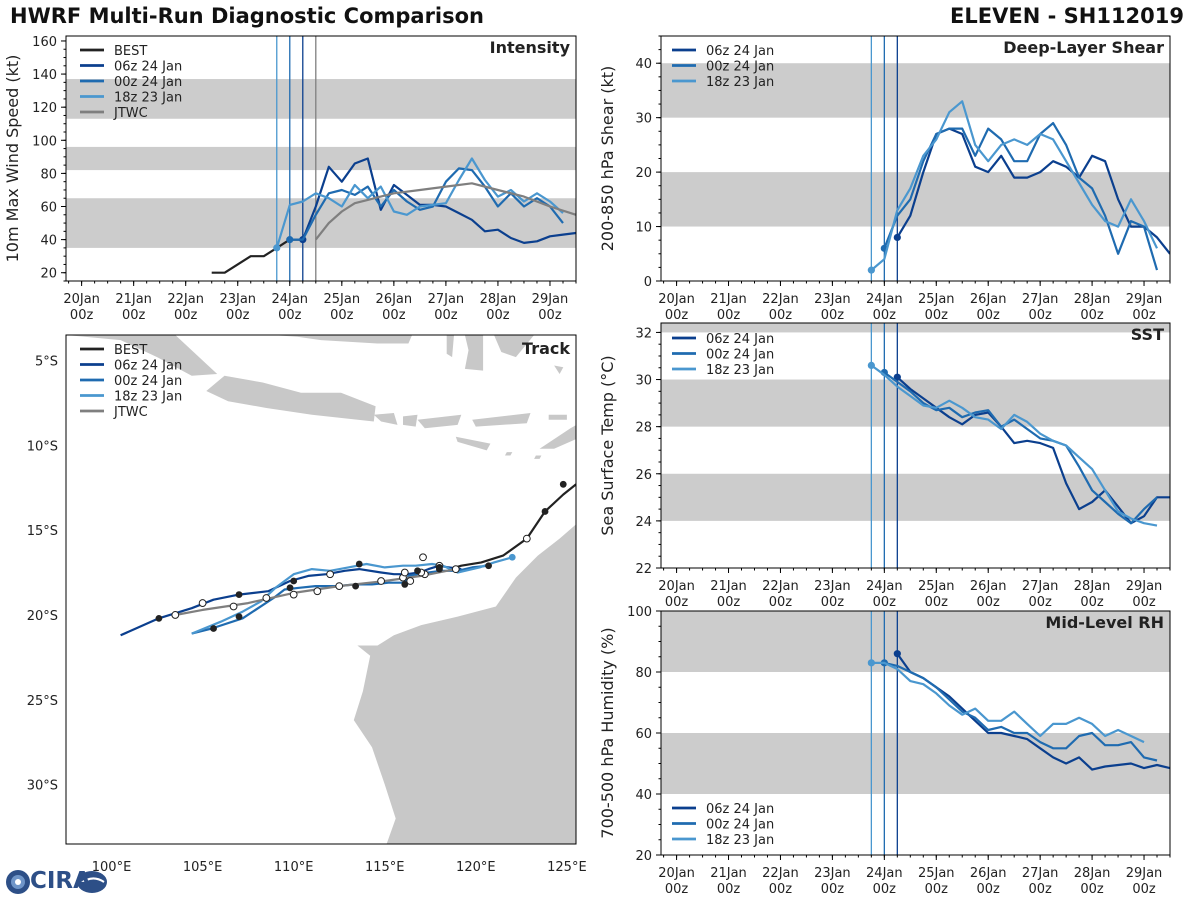 This screenshot has width=1200, height=902. What do you see at coordinates (607, 732) in the screenshot?
I see `y-axis-label: 700-500 hPa Humidity (%)` at bounding box center [607, 732].